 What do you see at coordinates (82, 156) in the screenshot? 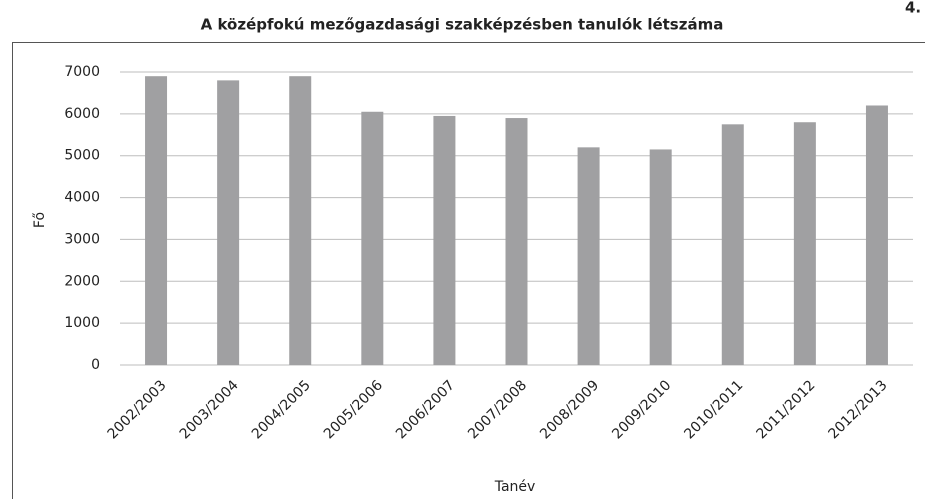
I see `y-tick-label: 5000` at bounding box center [82, 156].